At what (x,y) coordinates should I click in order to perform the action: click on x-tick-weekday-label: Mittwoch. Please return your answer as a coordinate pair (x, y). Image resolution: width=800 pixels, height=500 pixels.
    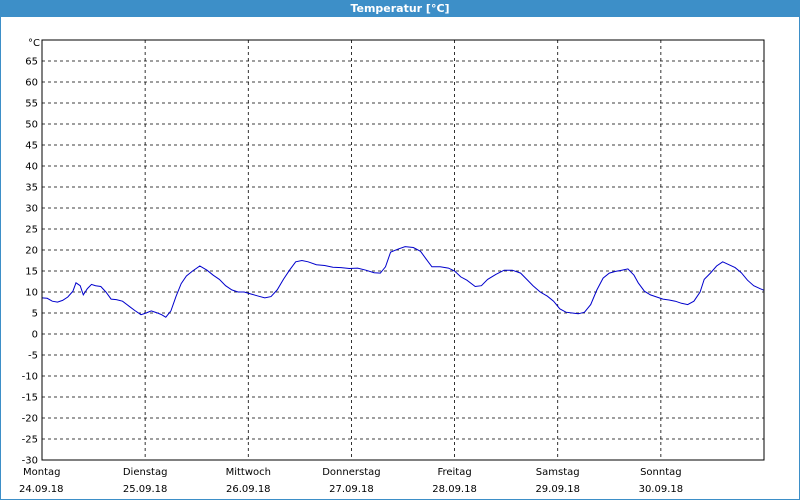
    Looking at the image, I should click on (248, 472).